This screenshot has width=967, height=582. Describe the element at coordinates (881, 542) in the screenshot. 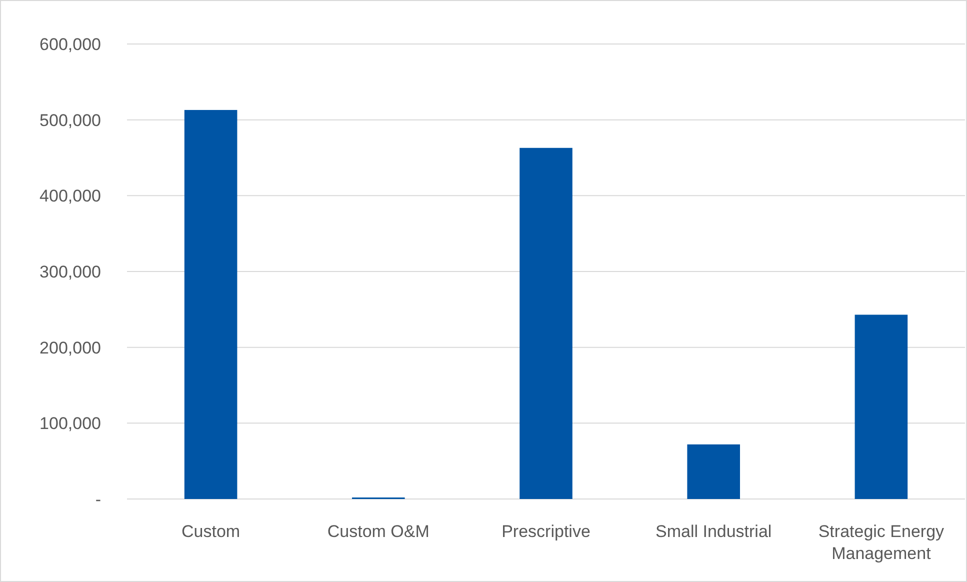

I see `x-tick-label: Strategic Energy Management` at that location.